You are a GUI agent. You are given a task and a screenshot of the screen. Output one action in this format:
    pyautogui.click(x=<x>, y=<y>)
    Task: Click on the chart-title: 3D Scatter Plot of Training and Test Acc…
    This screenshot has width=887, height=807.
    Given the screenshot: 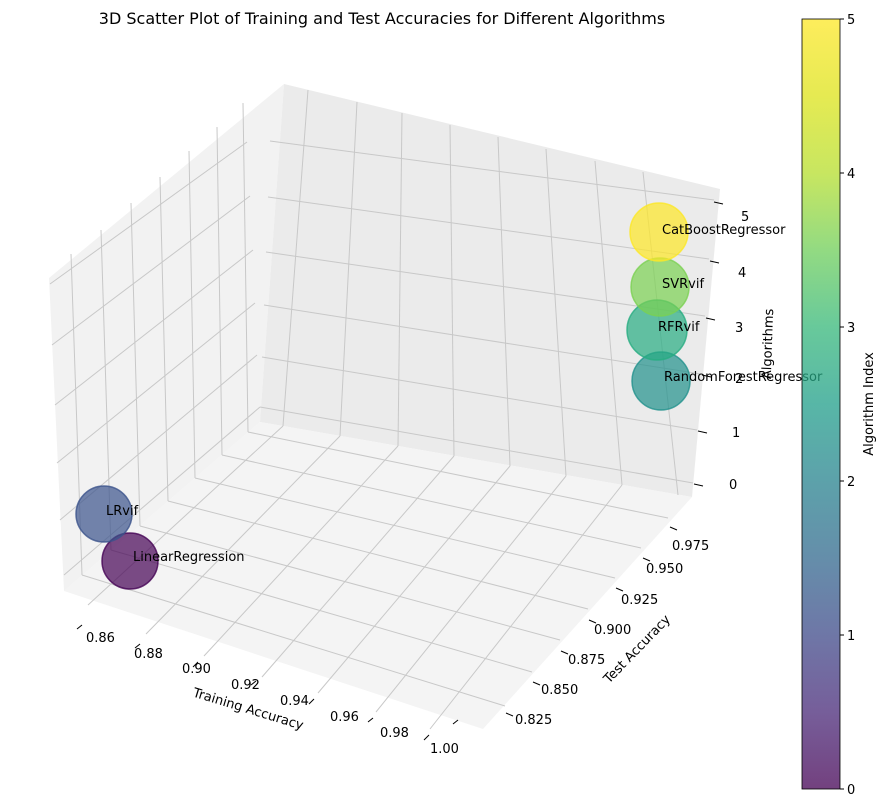 What is the action you would take?
    pyautogui.click(x=382, y=18)
    